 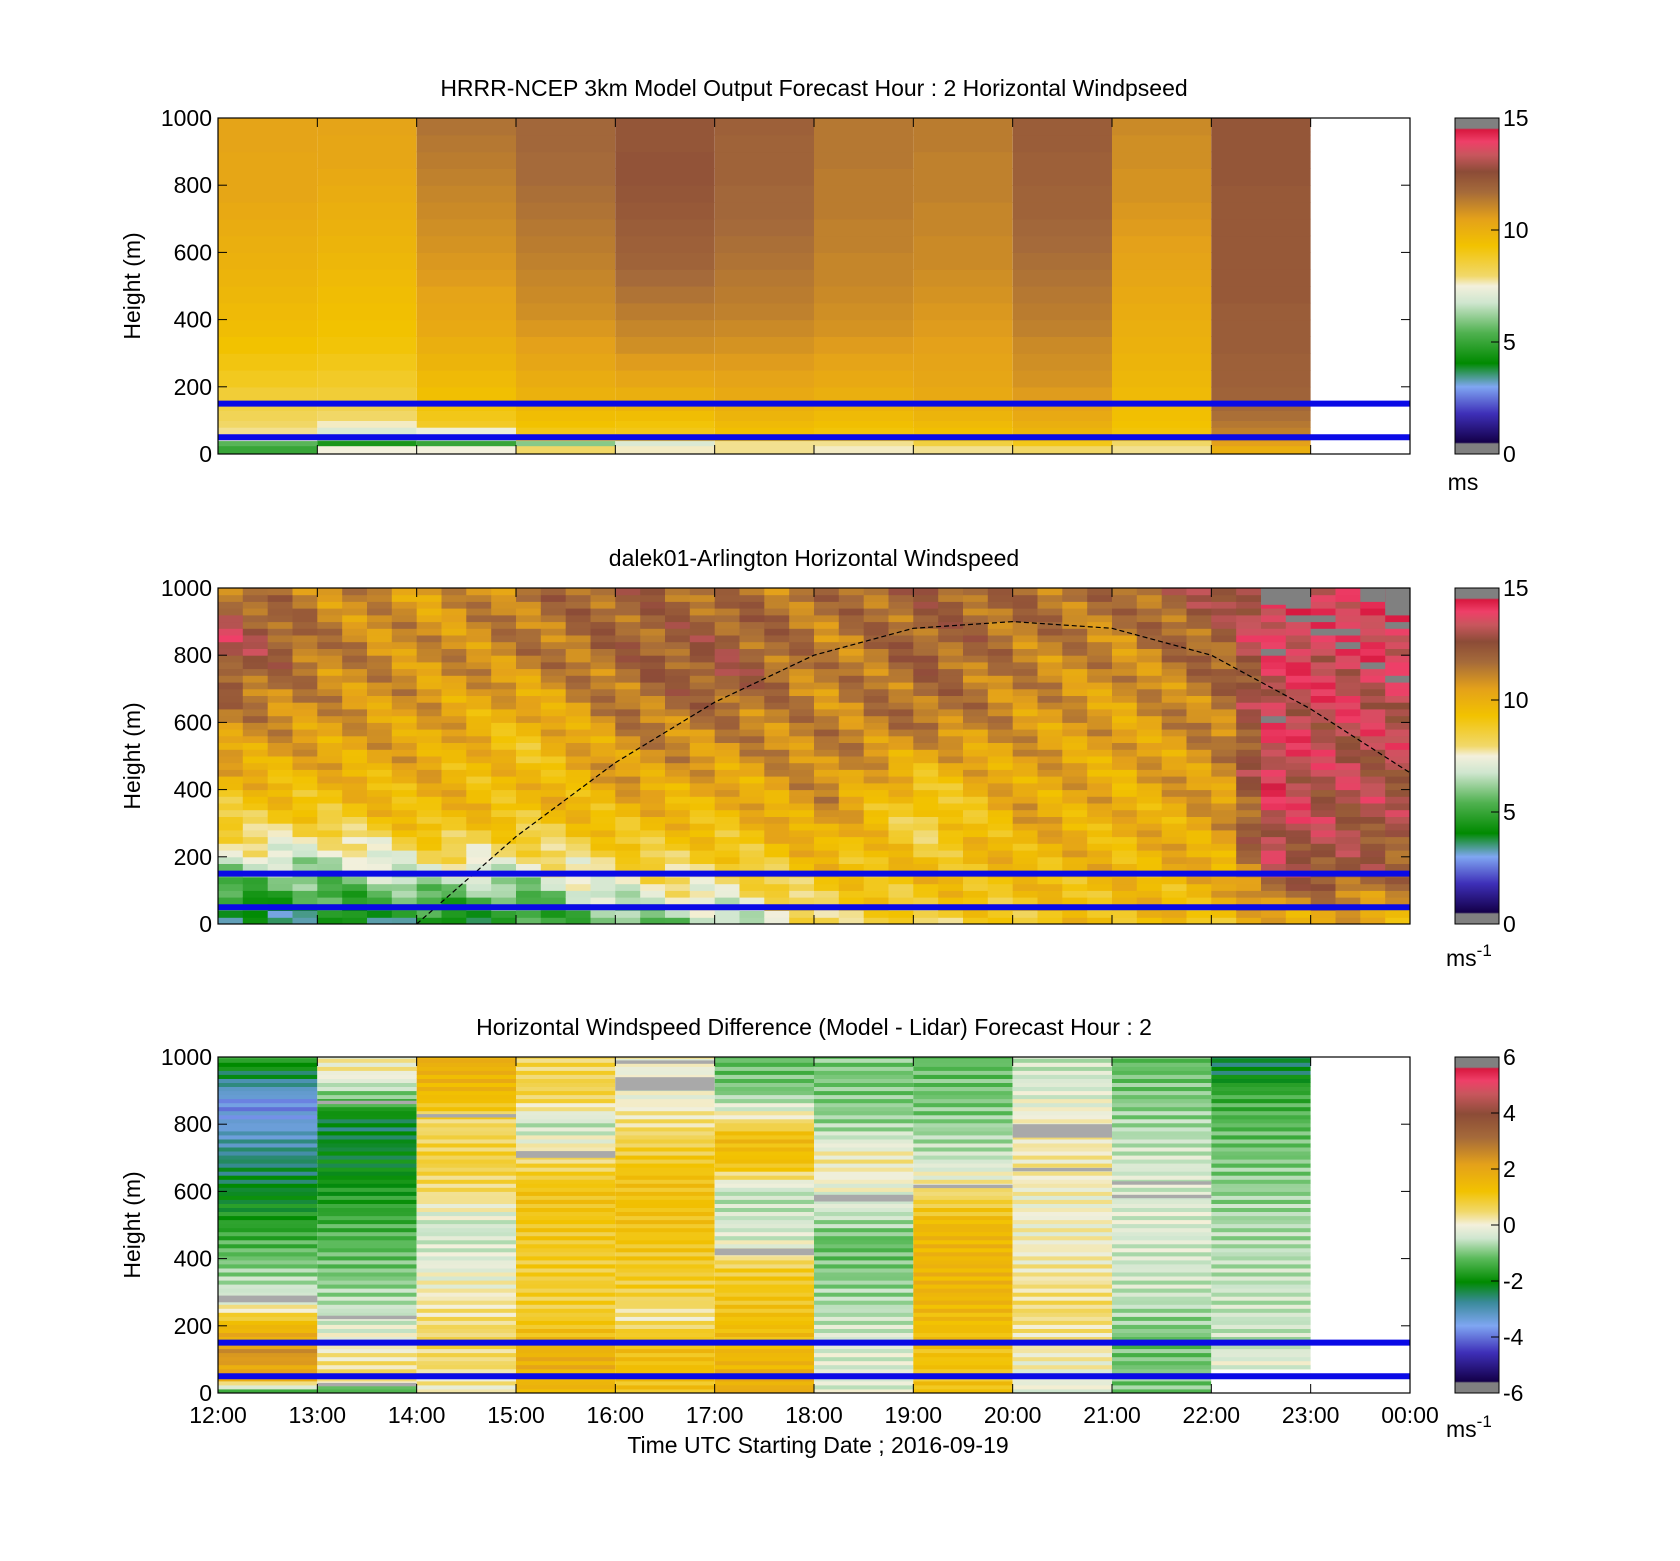 What do you see at coordinates (1410, 1415) in the screenshot?
I see `x-tick-label: 00:00` at bounding box center [1410, 1415].